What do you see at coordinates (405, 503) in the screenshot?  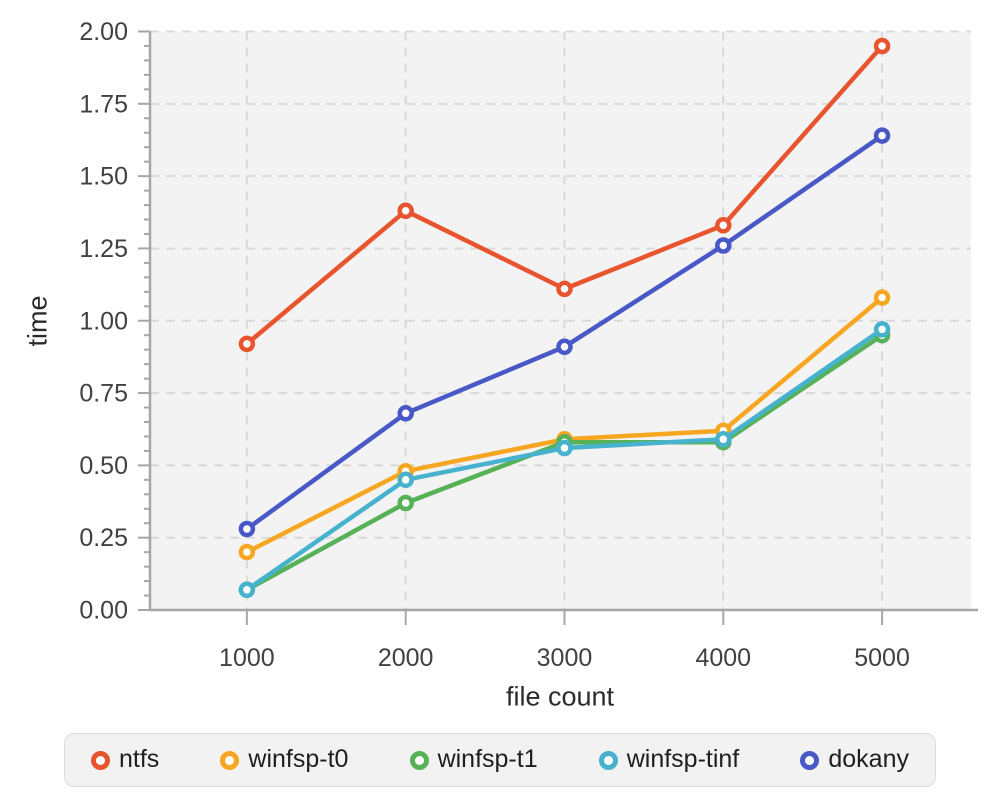 I see `data-point-winfsp-t1` at bounding box center [405, 503].